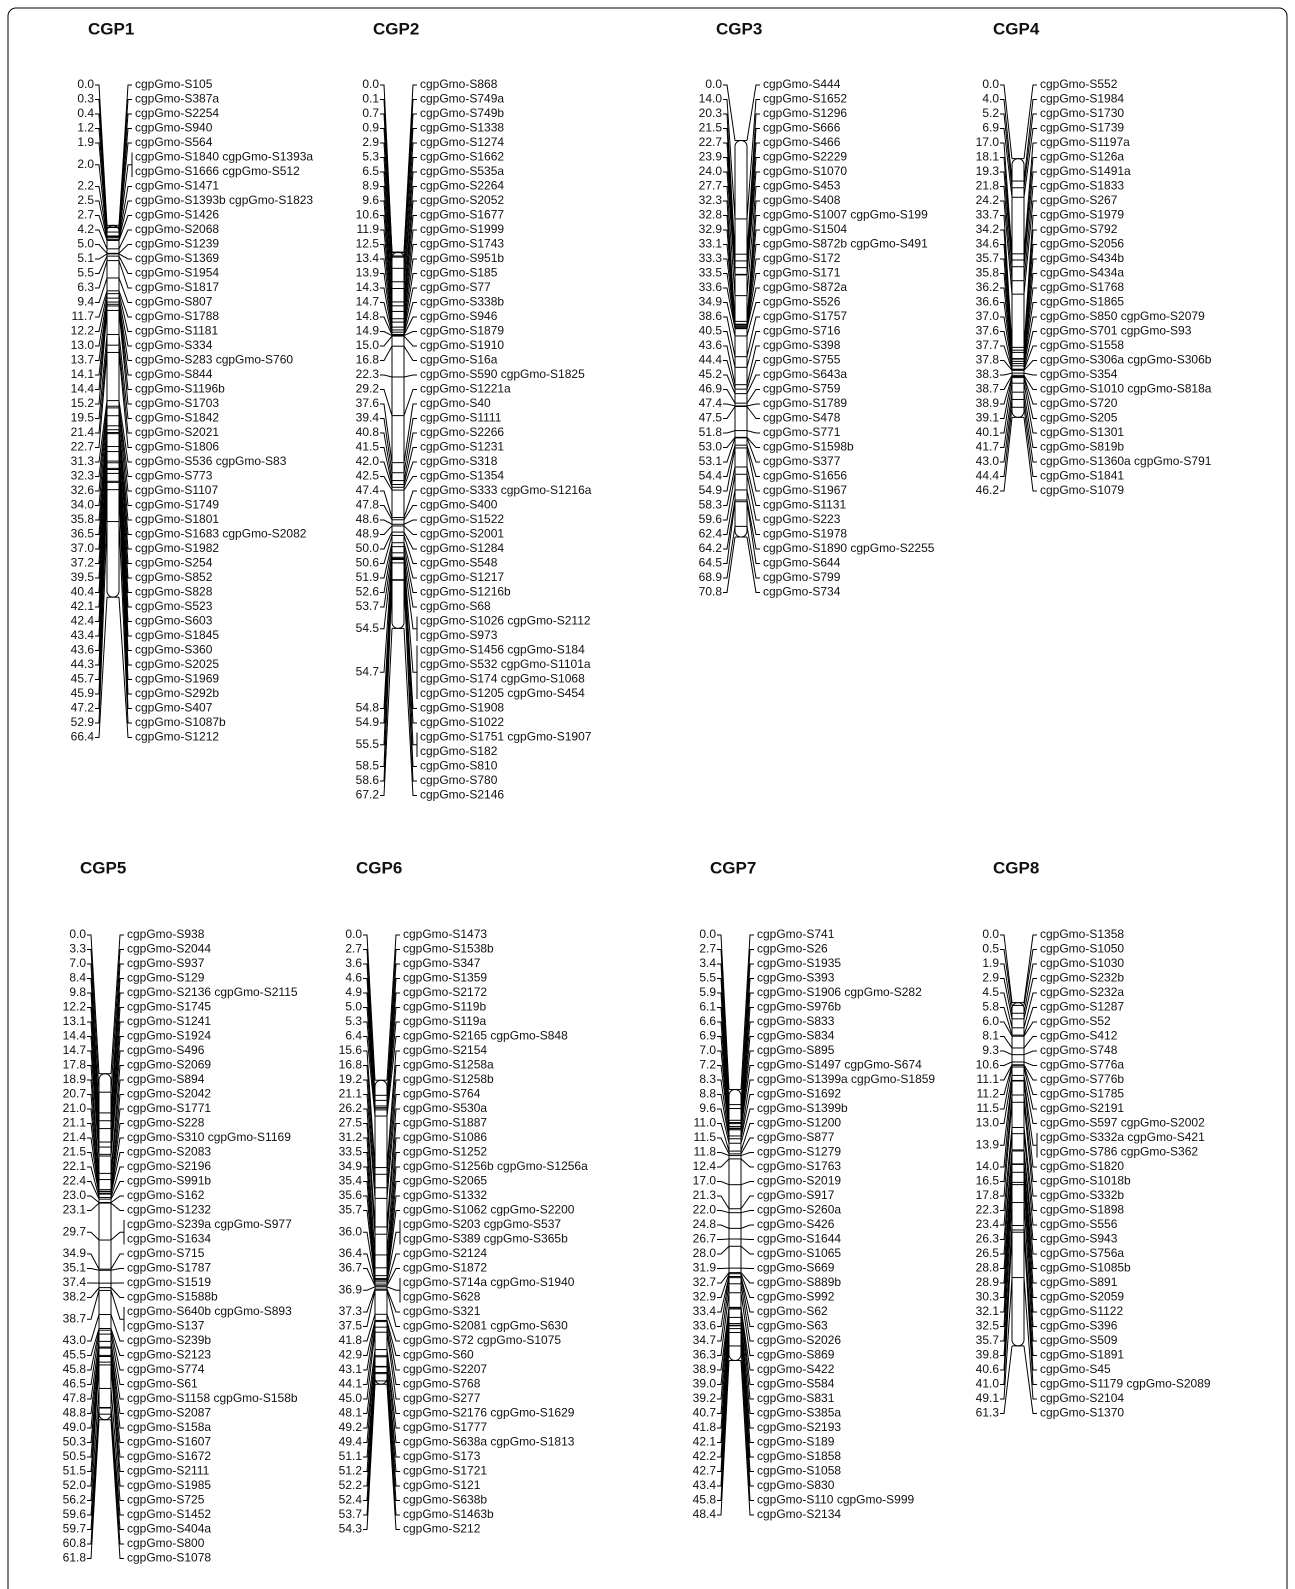  I want to click on position-label: 44.4, so click(988, 476).